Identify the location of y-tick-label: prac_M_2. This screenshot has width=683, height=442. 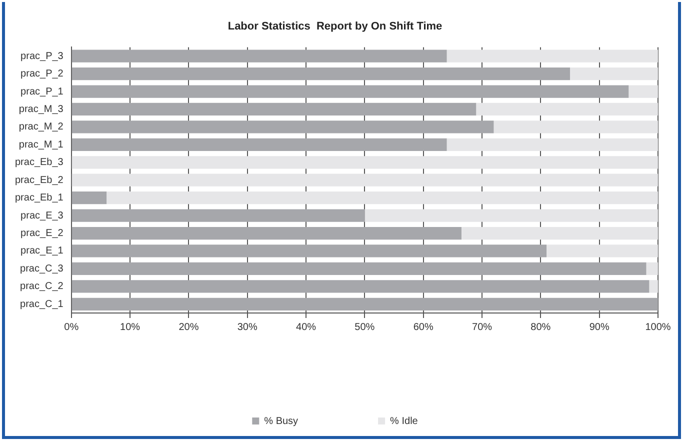
(41, 127).